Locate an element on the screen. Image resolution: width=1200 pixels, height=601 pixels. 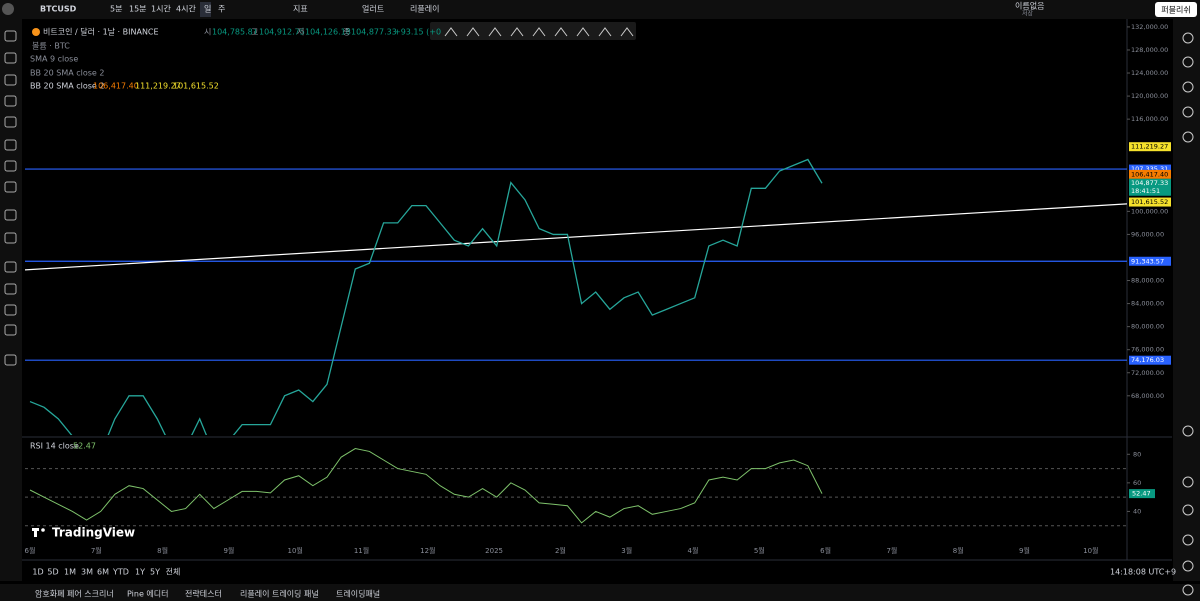
interval: 일 is located at coordinates (207, 9).